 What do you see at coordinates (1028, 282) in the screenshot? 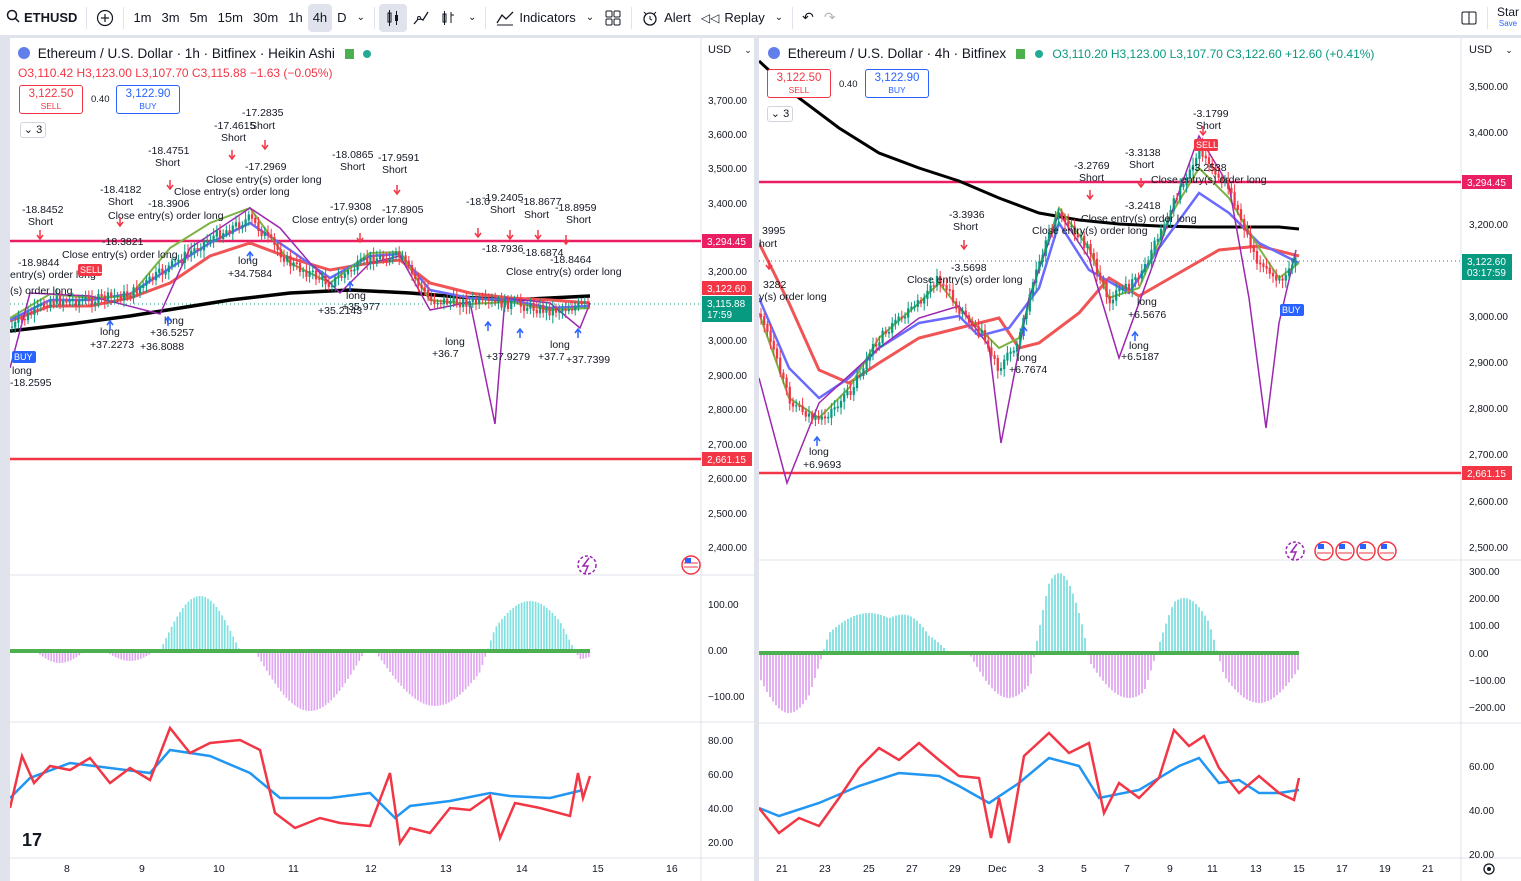
I see `candles-right` at bounding box center [1028, 282].